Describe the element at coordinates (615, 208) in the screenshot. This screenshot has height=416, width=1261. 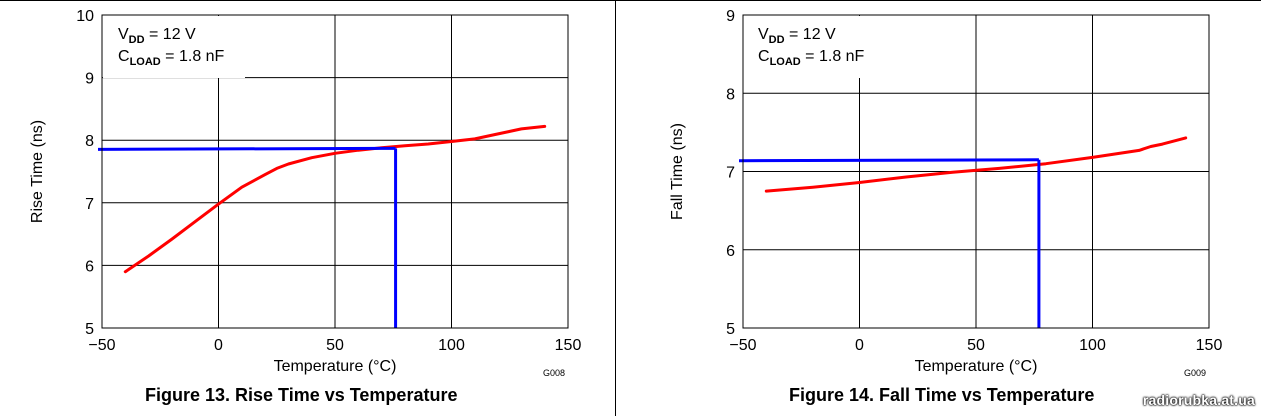
I see `panel-divider` at that location.